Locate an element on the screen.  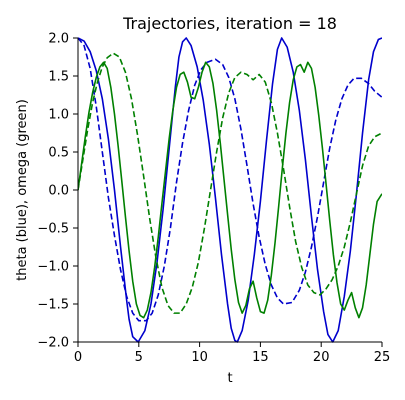
y-tick-label: 1.0 is located at coordinates (58, 115).